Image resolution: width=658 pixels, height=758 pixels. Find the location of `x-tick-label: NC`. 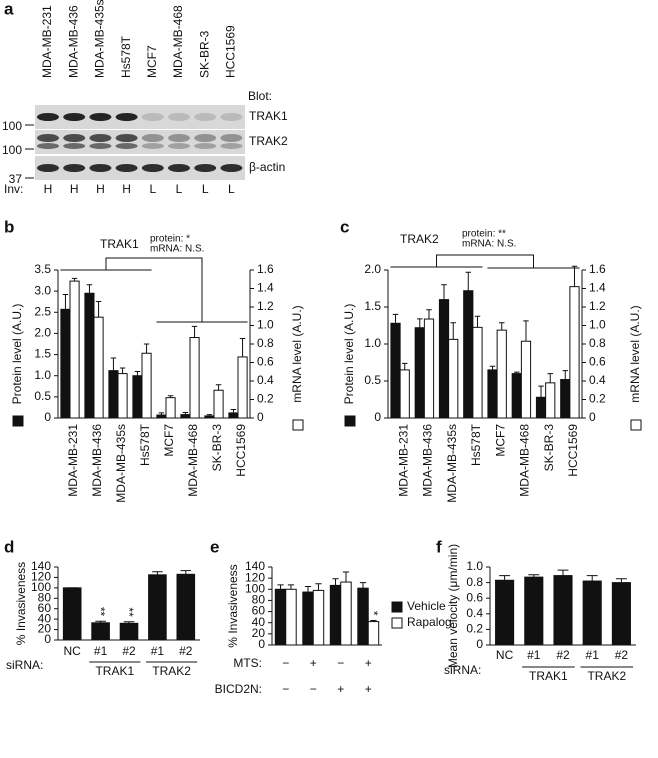

x-tick-label: NC is located at coordinates (73, 651).